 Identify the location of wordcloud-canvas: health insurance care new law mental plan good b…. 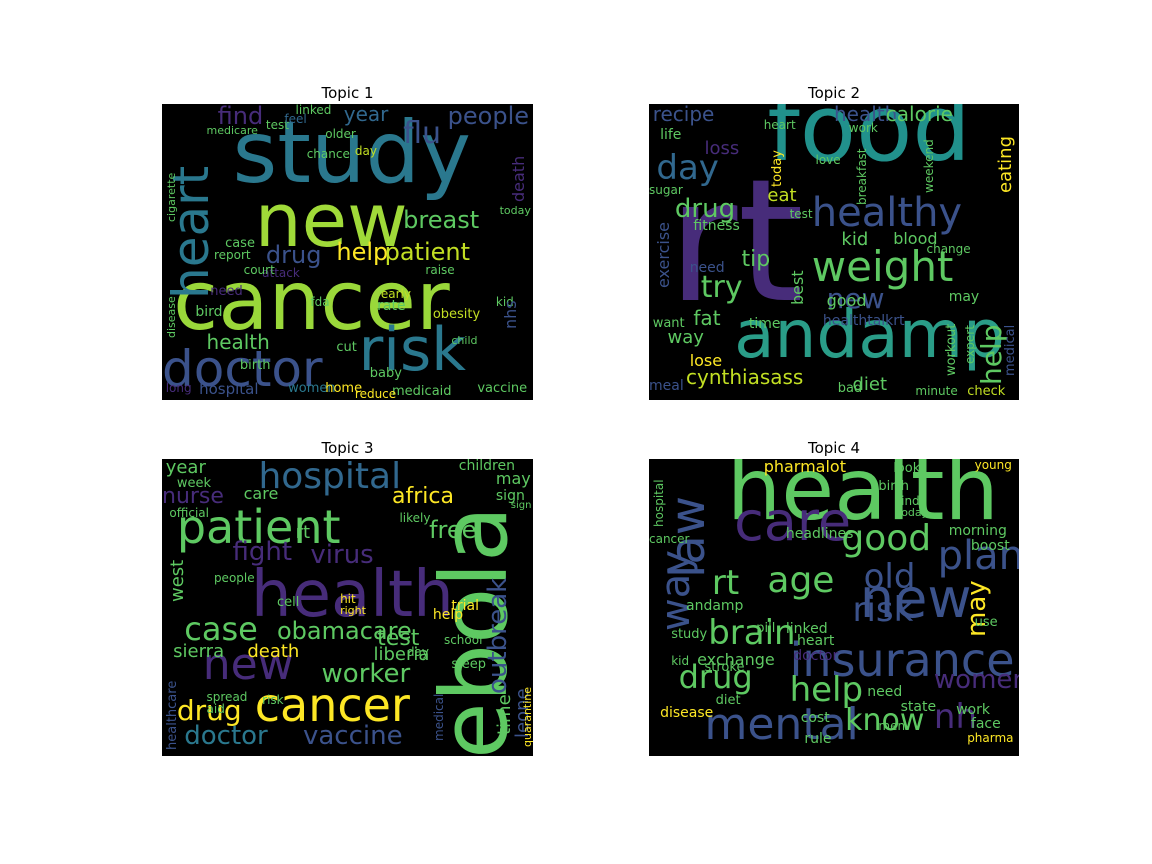
(834, 607).